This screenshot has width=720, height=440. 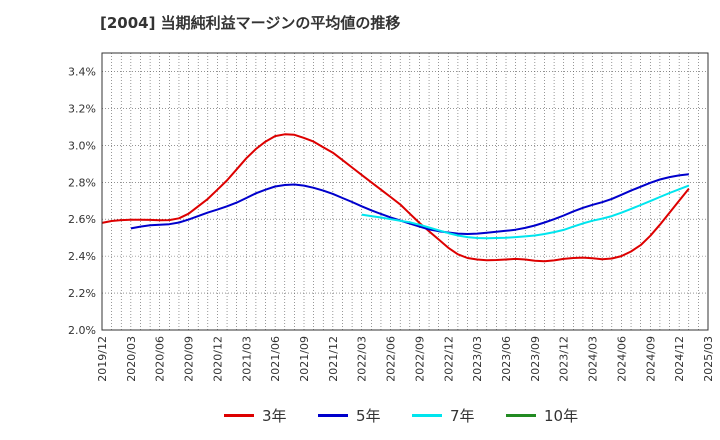 What do you see at coordinates (650, 359) in the screenshot?
I see `x-tick-label: 2024/09` at bounding box center [650, 359].